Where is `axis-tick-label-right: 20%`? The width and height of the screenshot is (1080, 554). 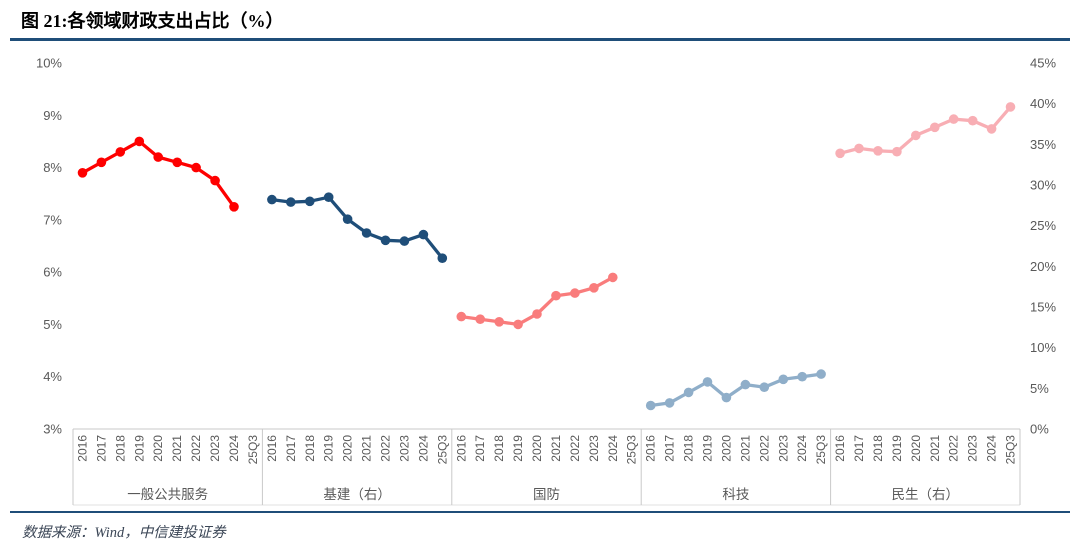 axis-tick-label-right: 20% is located at coordinates (1043, 266).